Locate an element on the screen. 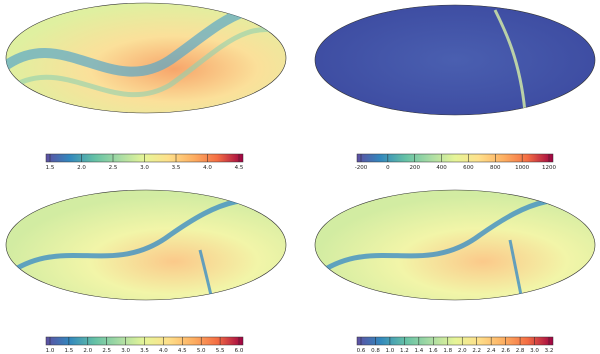 Image resolution: width=600 pixels, height=354 pixels. colorbar-tick-label: 6.0 is located at coordinates (239, 351).